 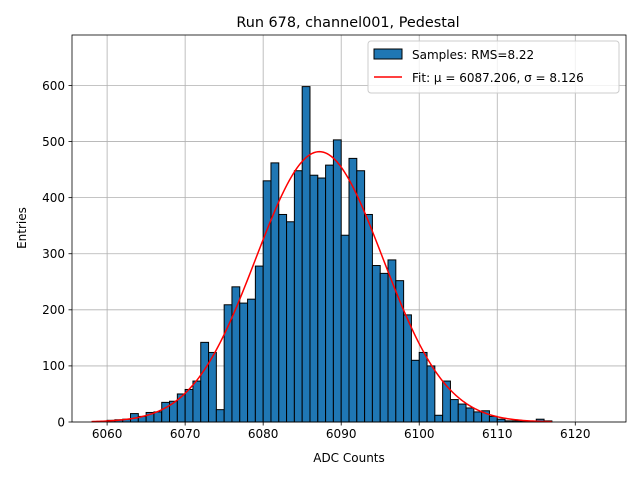 I want to click on chart-title: Run 678, channel001, Pedestal, so click(x=347, y=23).